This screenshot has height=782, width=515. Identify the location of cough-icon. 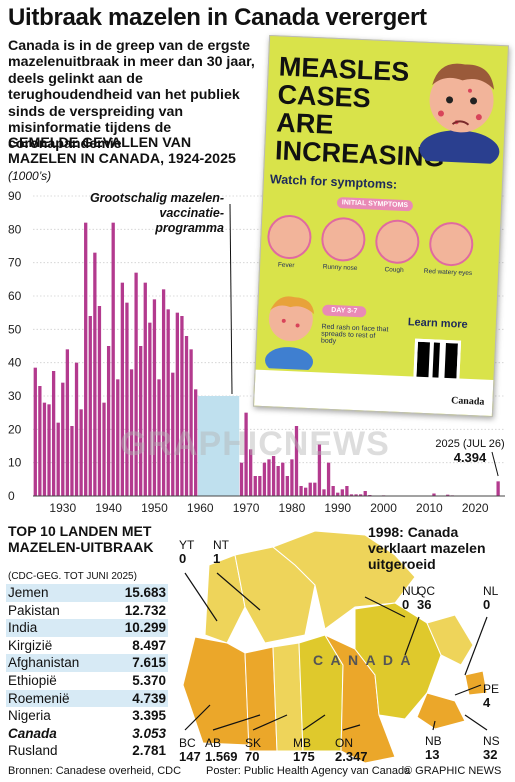
(397, 241).